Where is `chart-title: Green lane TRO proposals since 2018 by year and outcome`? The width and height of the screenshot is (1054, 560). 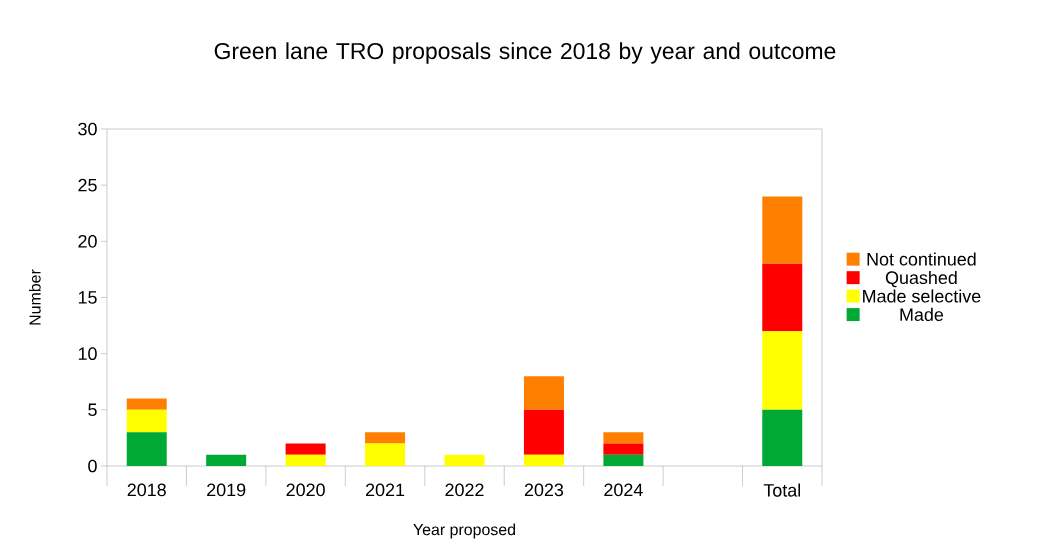 chart-title: Green lane TRO proposals since 2018 by year and outcome is located at coordinates (525, 53).